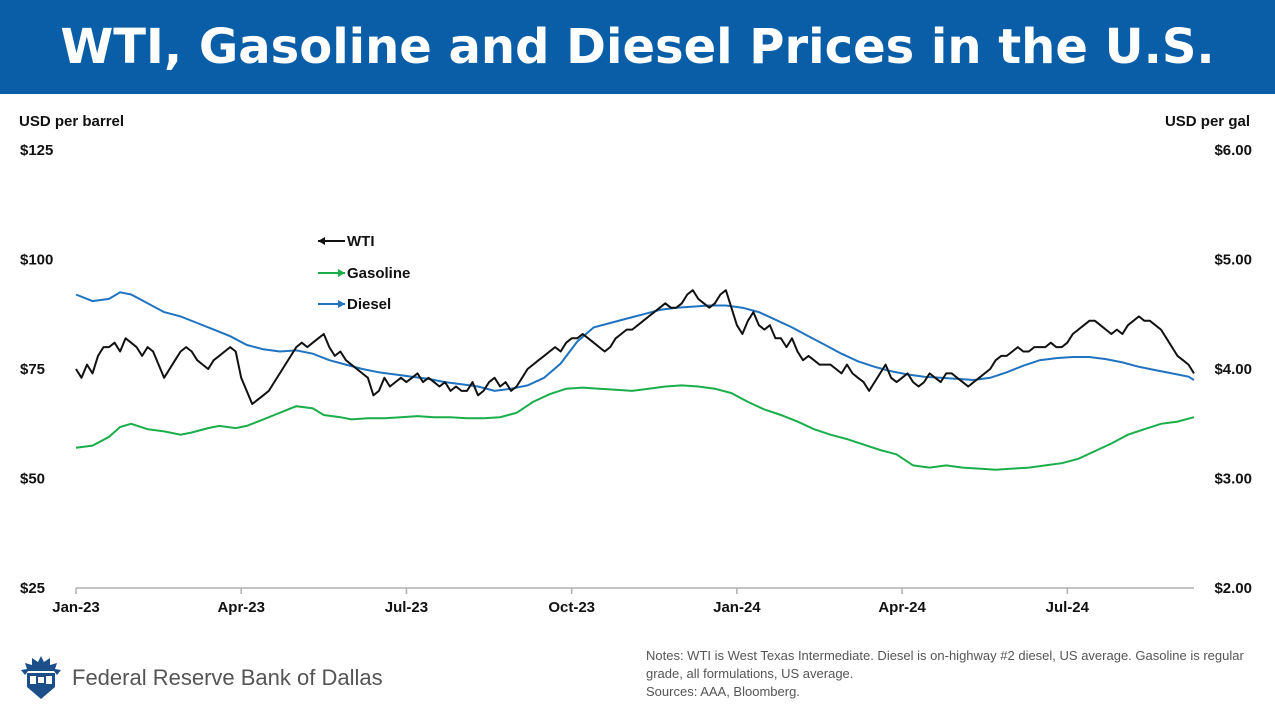  I want to click on legend-item-wti: WTI, so click(346, 241).